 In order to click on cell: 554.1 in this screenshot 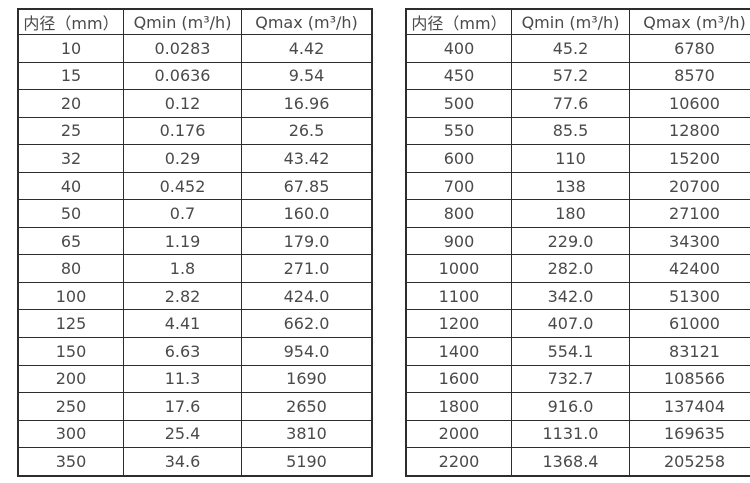, I will do `click(570, 351)`.